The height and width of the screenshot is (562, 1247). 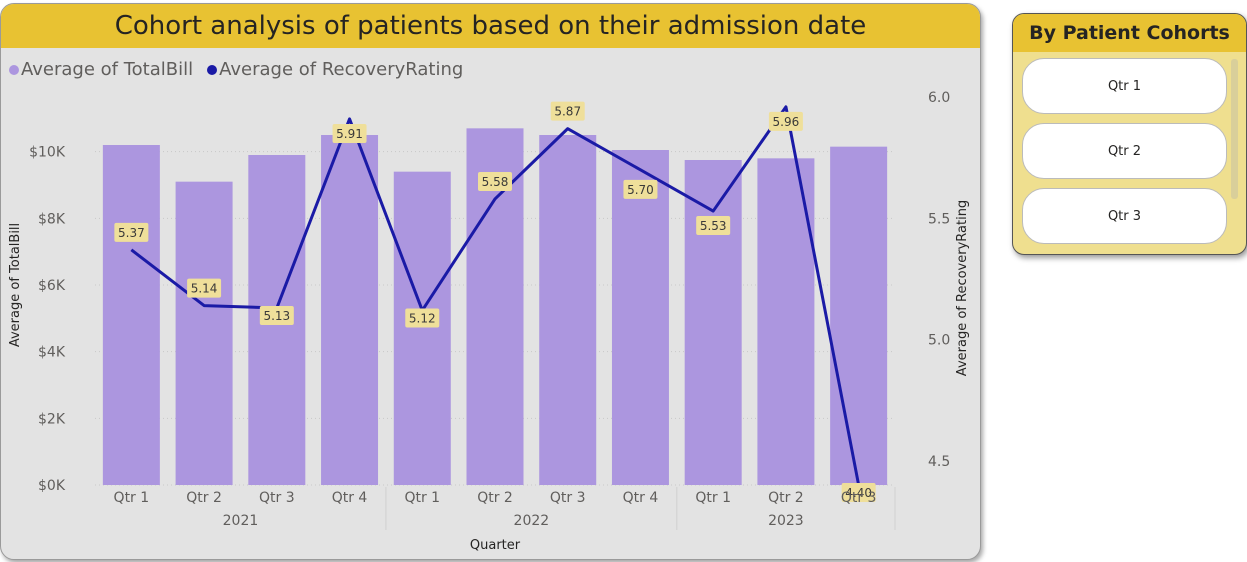 What do you see at coordinates (47, 153) in the screenshot?
I see `y-tick-label: $10K` at bounding box center [47, 153].